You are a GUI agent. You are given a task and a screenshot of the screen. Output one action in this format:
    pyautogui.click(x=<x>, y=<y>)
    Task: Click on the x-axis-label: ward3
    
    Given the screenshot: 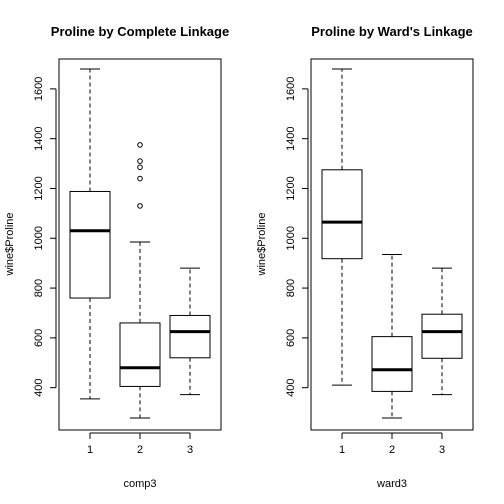 What is the action you would take?
    pyautogui.click(x=391, y=484)
    